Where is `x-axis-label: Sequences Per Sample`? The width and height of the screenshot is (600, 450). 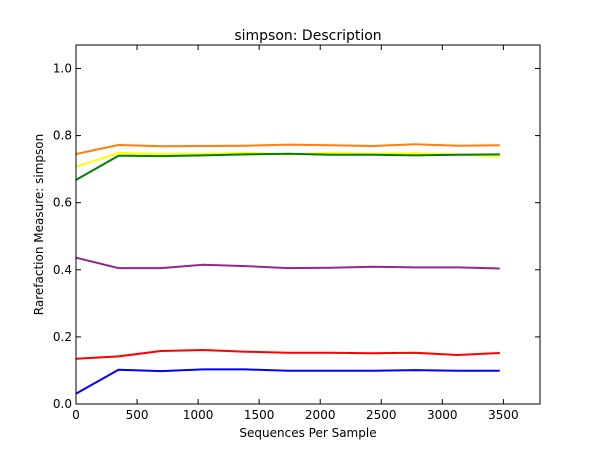 x-axis-label: Sequences Per Sample is located at coordinates (307, 433).